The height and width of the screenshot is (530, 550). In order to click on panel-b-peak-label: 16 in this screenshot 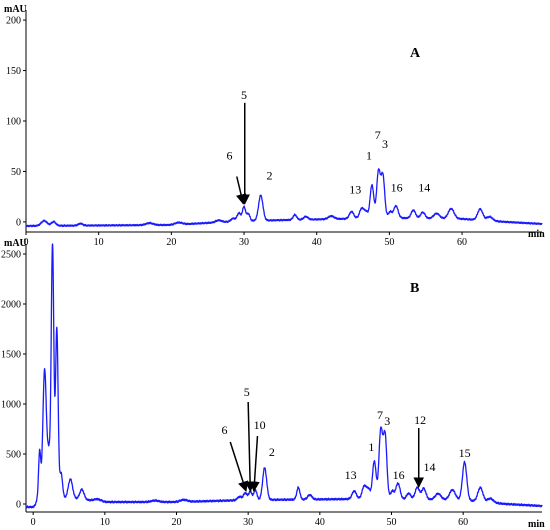, I will do `click(399, 475)`.